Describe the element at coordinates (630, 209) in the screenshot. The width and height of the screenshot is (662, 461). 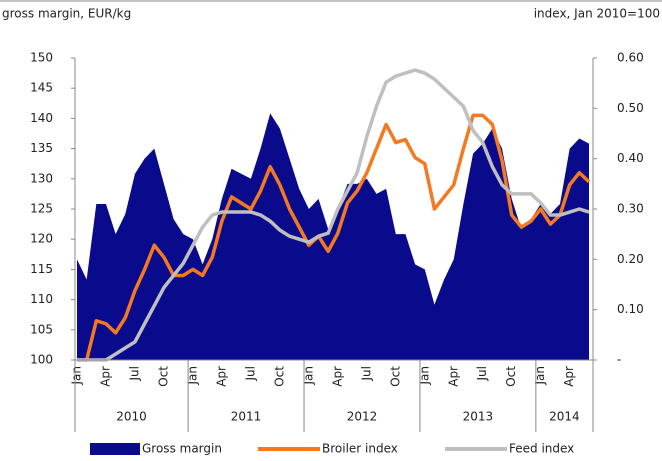
I see `y2-tick-label: 0.30` at that location.